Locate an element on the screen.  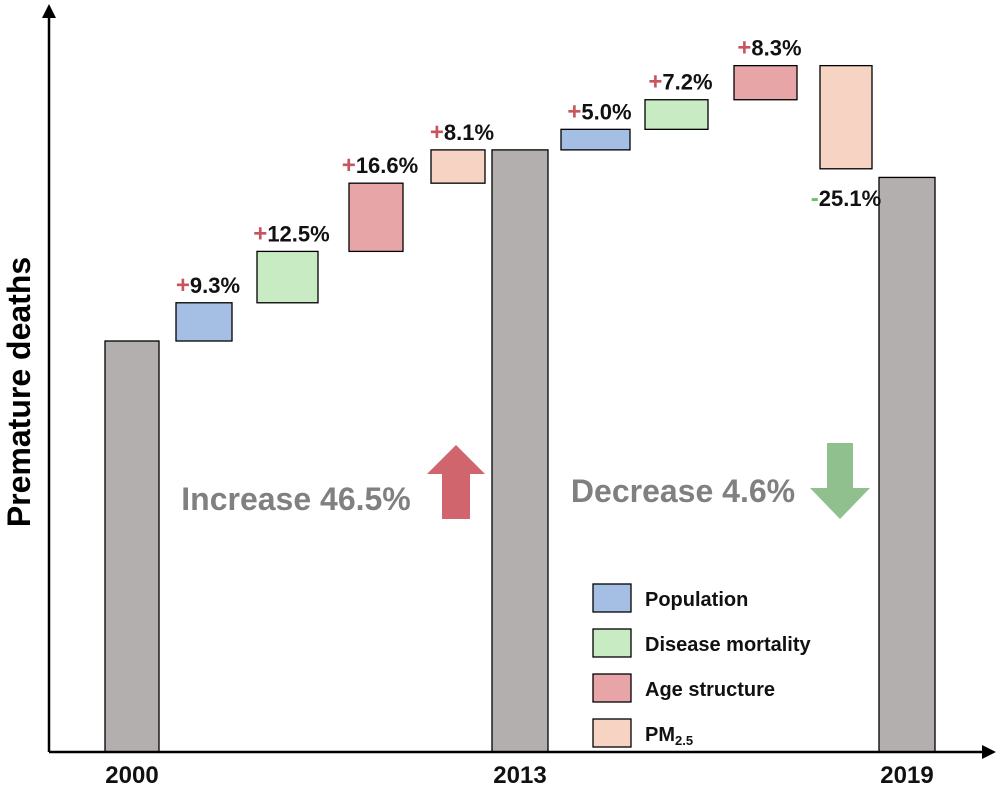
x-axis-arrow is located at coordinates (989, 752).